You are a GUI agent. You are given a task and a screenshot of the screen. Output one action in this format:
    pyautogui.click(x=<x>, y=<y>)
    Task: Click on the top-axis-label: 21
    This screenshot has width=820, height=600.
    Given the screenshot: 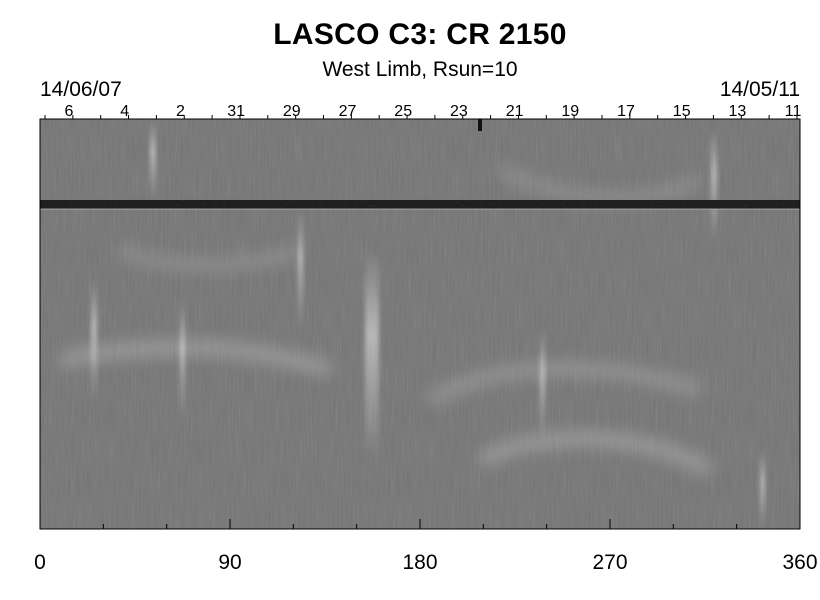 What is the action you would take?
    pyautogui.click(x=515, y=111)
    